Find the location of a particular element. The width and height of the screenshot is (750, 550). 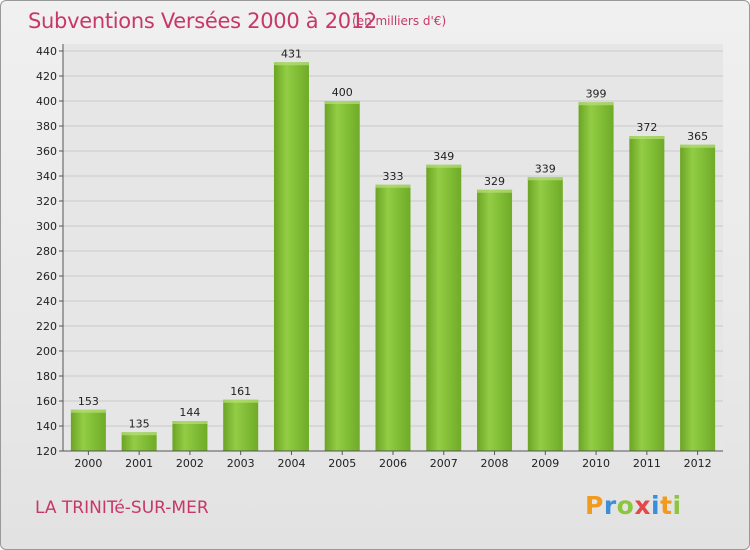

x-tick-label-2005: 2005 is located at coordinates (342, 463).